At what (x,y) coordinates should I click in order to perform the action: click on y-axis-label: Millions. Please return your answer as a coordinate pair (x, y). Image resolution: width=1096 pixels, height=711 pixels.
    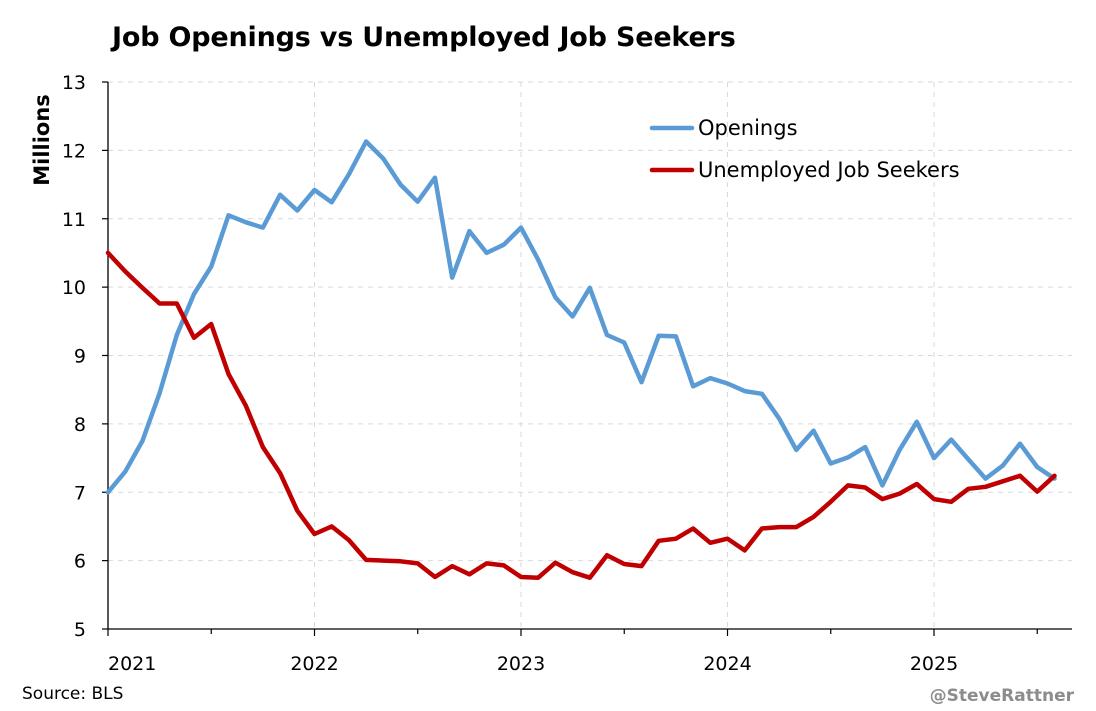
    Looking at the image, I should click on (42, 140).